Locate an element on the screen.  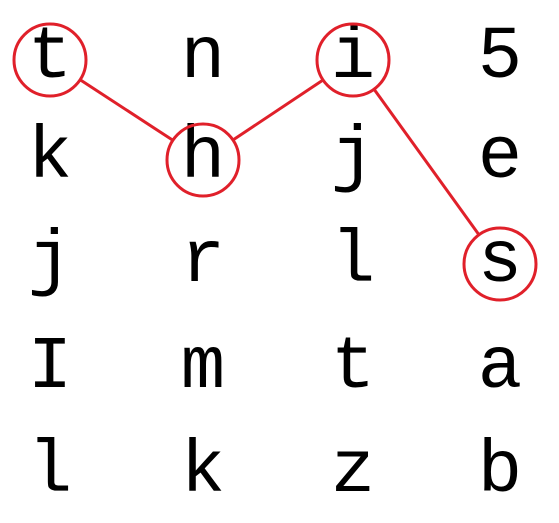
grid-letter-r0-c1: n is located at coordinates (203, 58).